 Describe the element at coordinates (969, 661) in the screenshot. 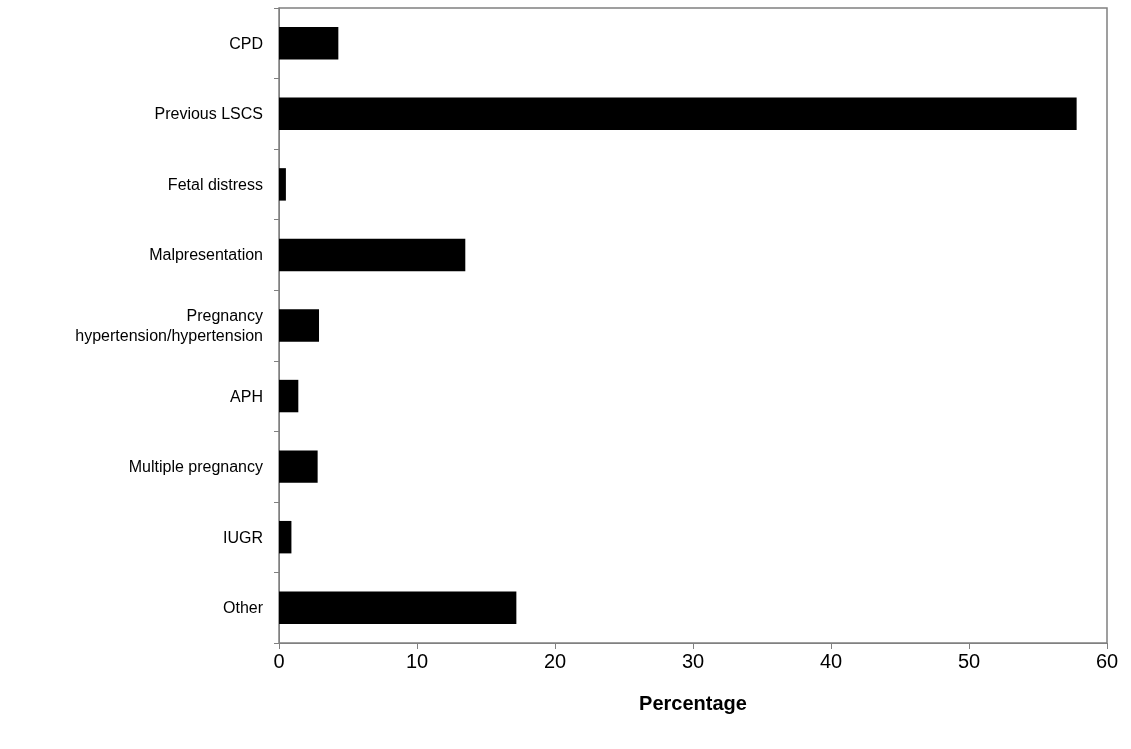

I see `x-tick-label: 50` at that location.